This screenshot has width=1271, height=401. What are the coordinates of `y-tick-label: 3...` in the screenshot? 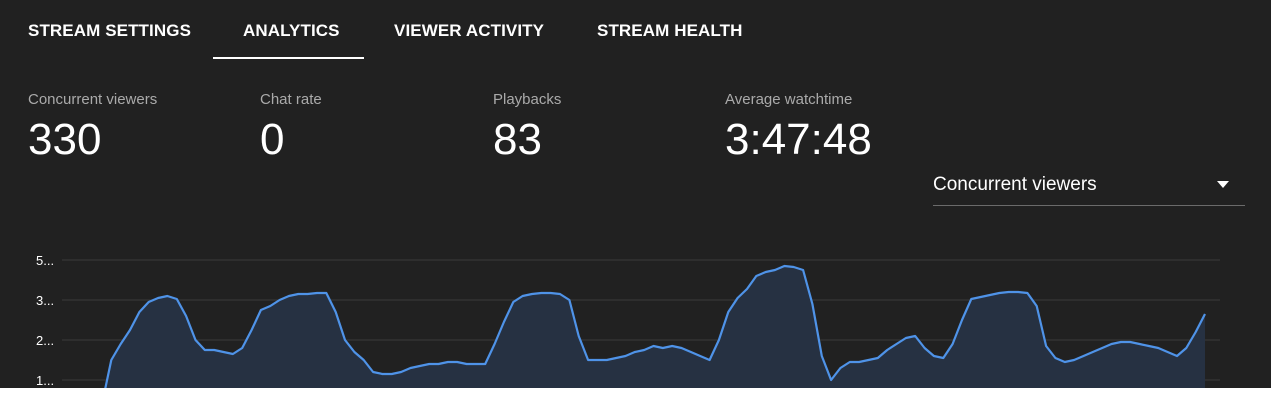 It's located at (45, 300).